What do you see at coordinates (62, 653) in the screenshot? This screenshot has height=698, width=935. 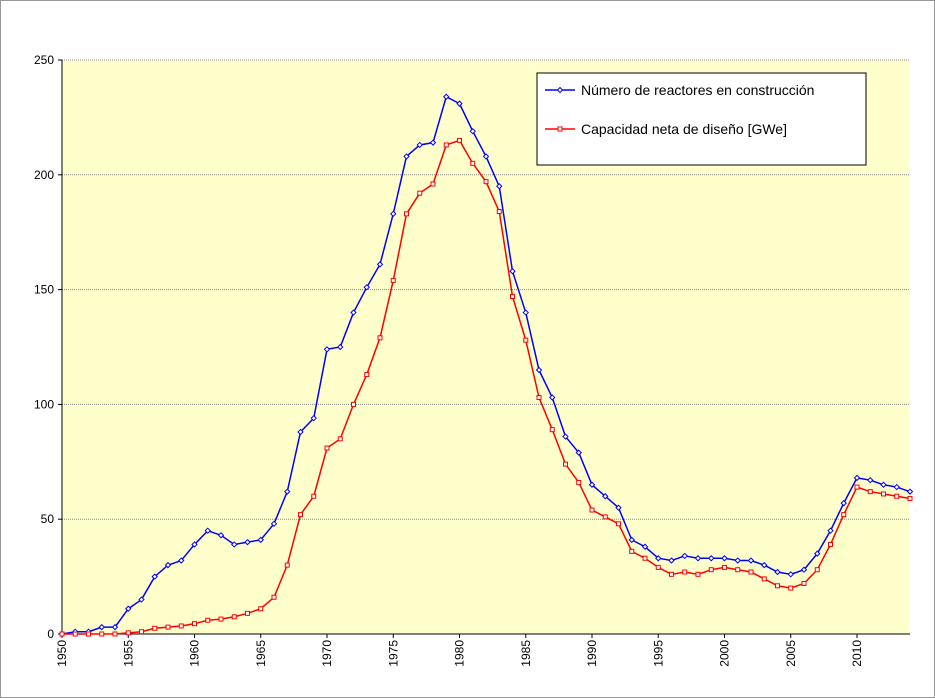 I see `x-tick-label: 1950` at bounding box center [62, 653].